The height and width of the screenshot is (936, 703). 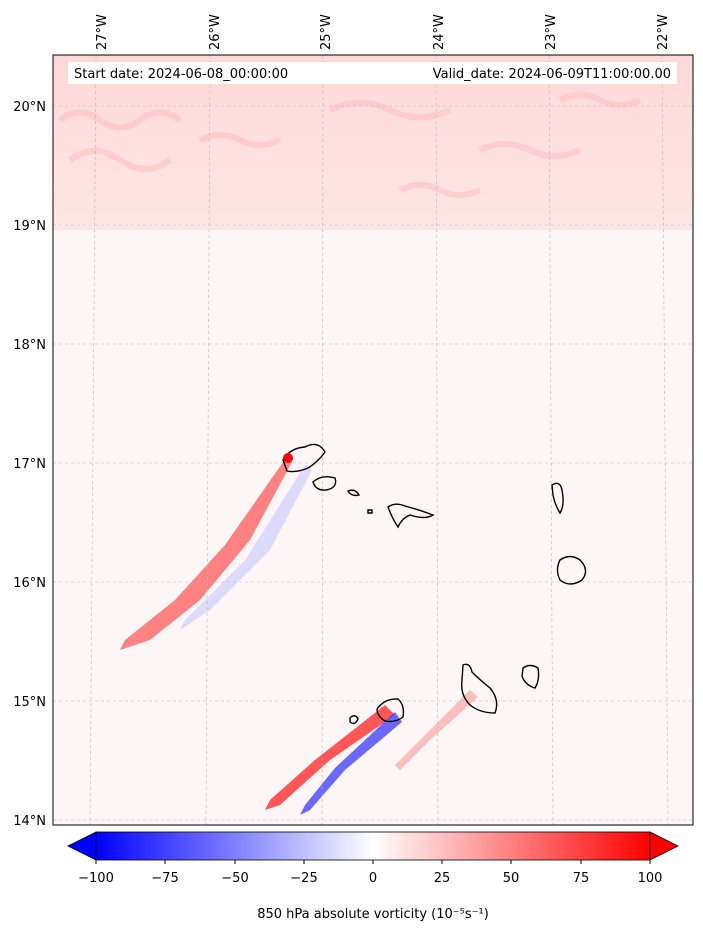 I want to click on island-sao-vicente, so click(x=324, y=483).